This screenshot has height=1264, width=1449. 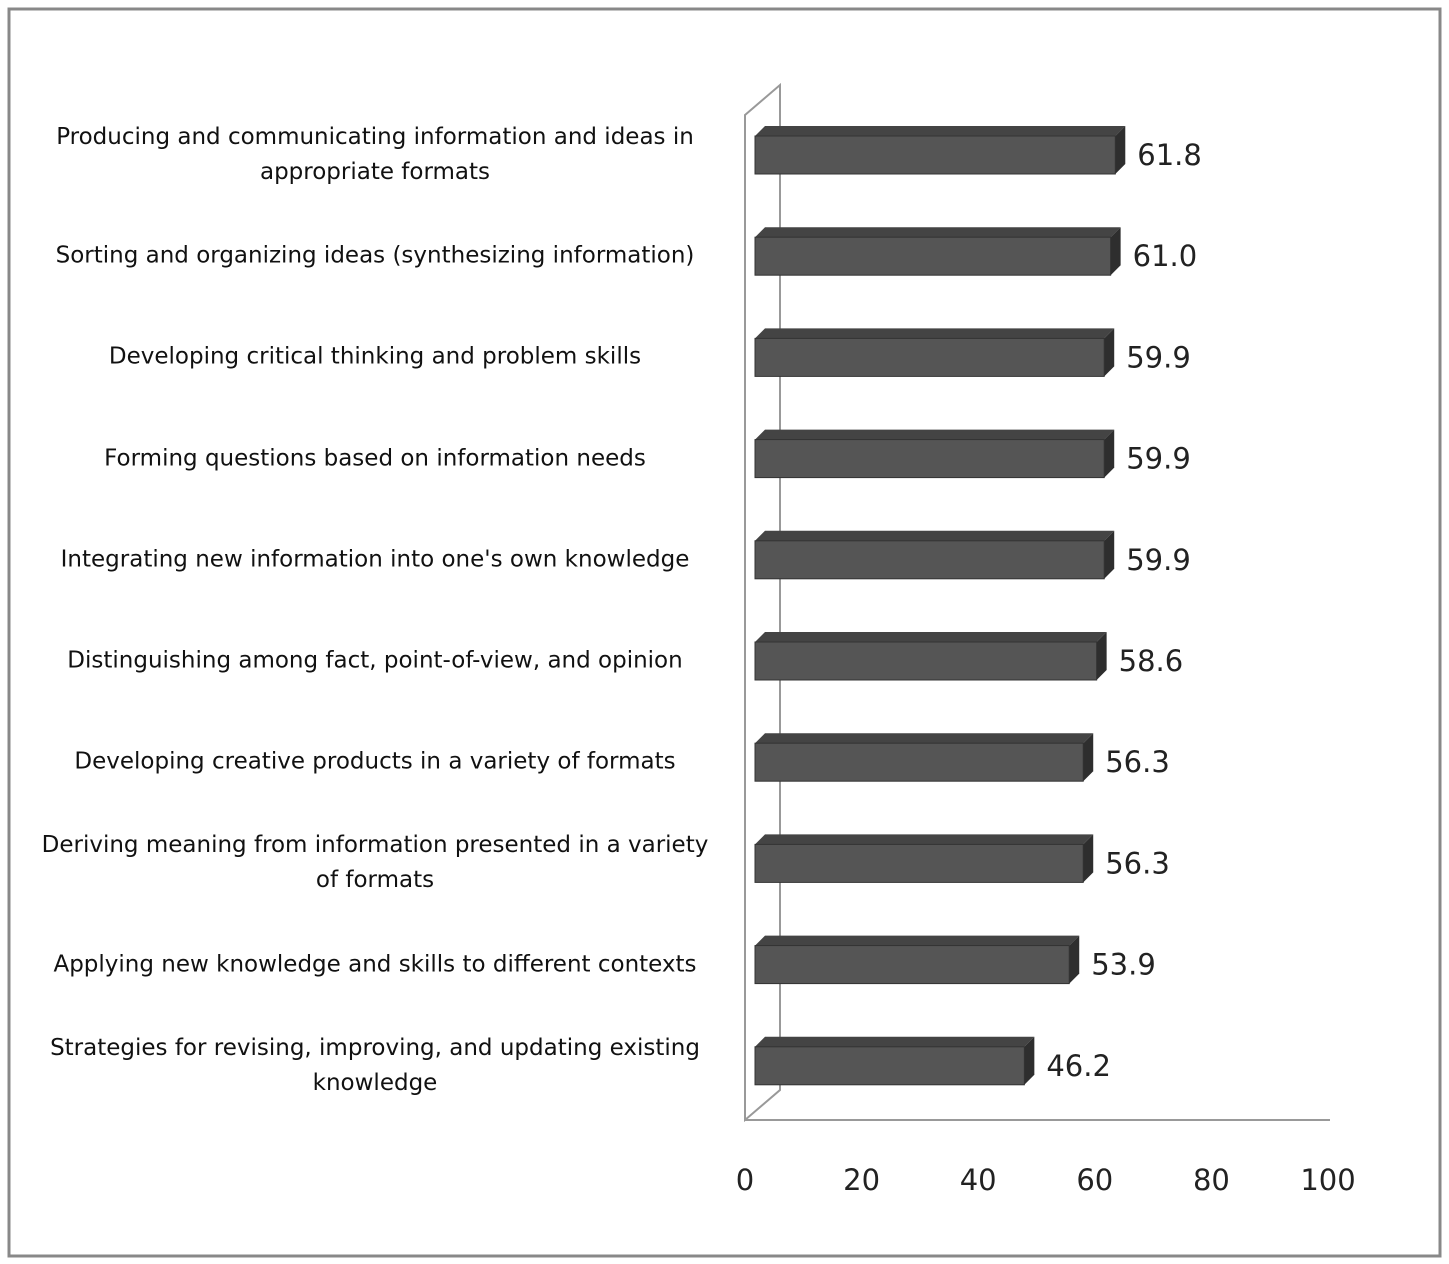 What do you see at coordinates (1123, 965) in the screenshot?
I see `value-label: 53.9` at bounding box center [1123, 965].